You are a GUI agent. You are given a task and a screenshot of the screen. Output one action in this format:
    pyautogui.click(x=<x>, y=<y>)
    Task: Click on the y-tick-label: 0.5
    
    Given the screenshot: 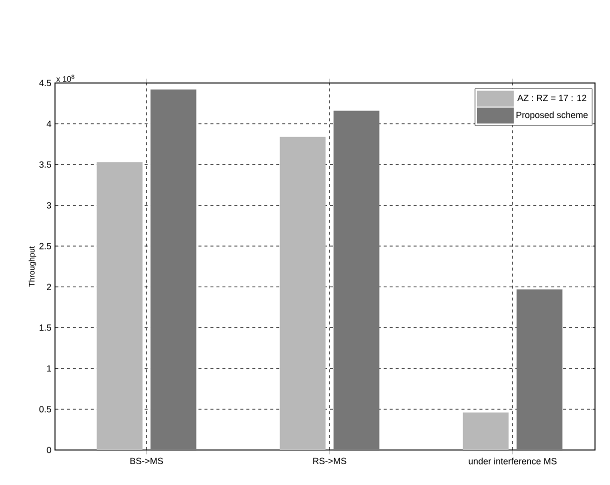 What is the action you would take?
    pyautogui.click(x=45, y=409)
    